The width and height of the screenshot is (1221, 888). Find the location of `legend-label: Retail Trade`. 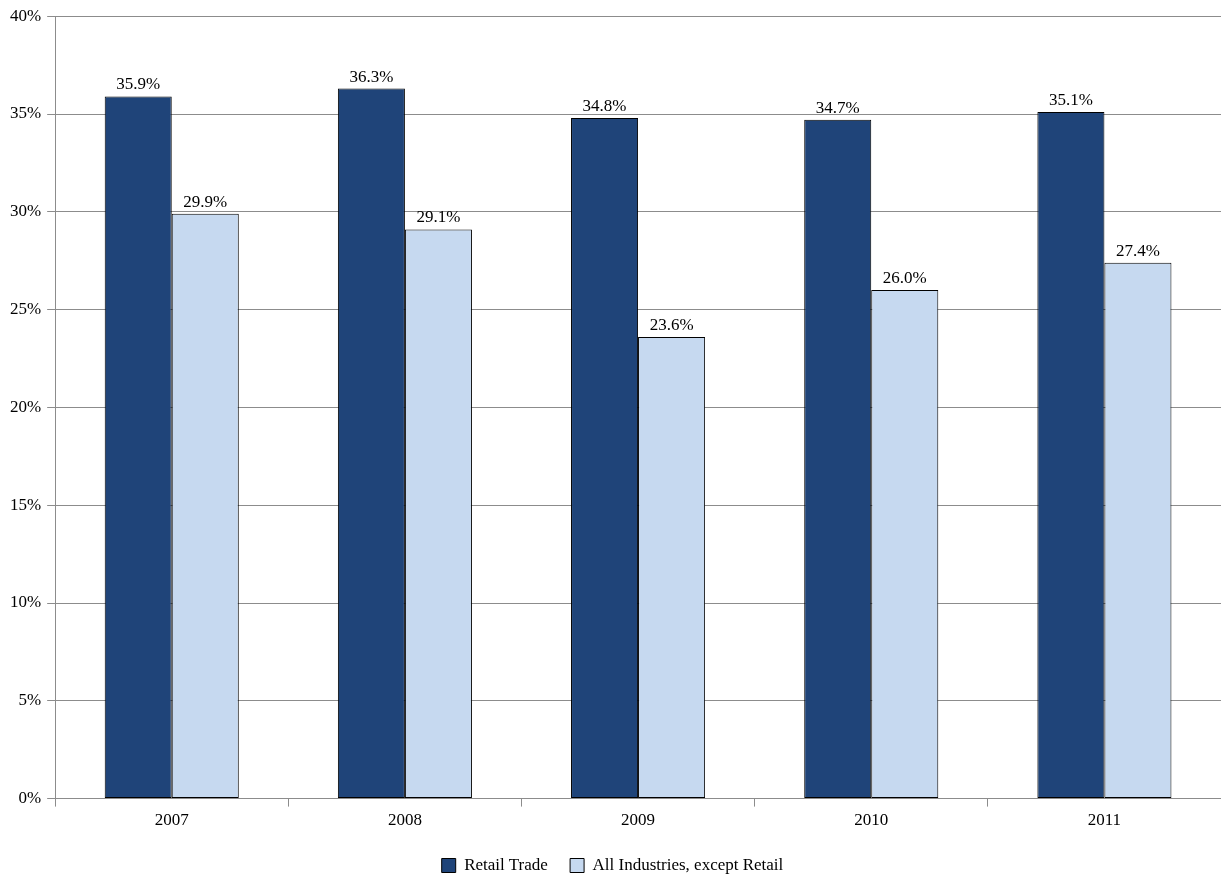

legend-label: Retail Trade is located at coordinates (506, 864).